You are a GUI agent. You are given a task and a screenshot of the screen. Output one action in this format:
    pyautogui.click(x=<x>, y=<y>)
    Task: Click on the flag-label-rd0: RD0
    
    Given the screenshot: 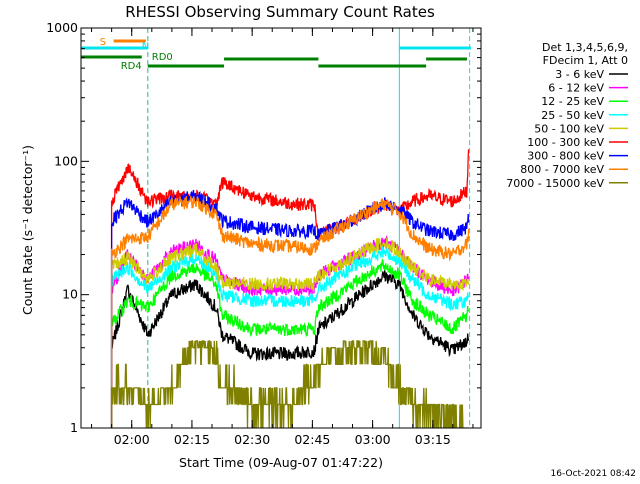 What is the action you would take?
    pyautogui.click(x=162, y=57)
    